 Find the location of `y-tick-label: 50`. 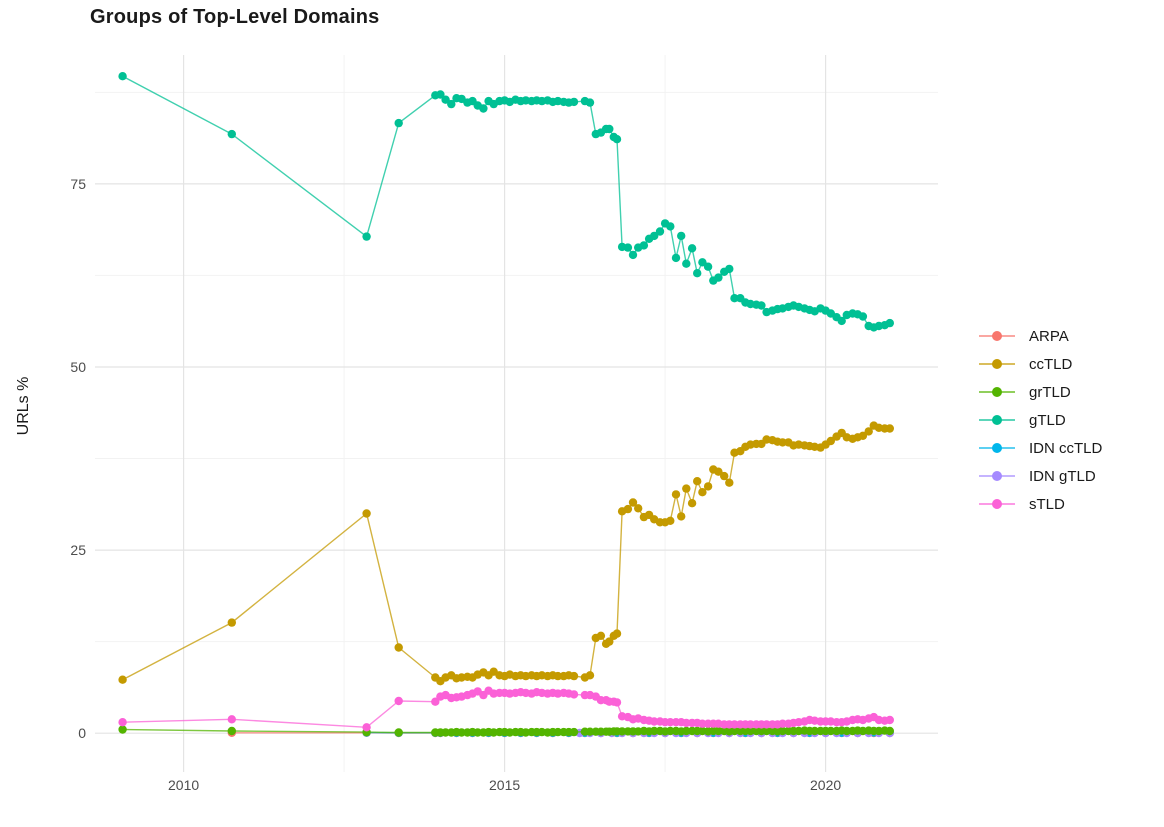

y-tick-label: 50 is located at coordinates (78, 367).